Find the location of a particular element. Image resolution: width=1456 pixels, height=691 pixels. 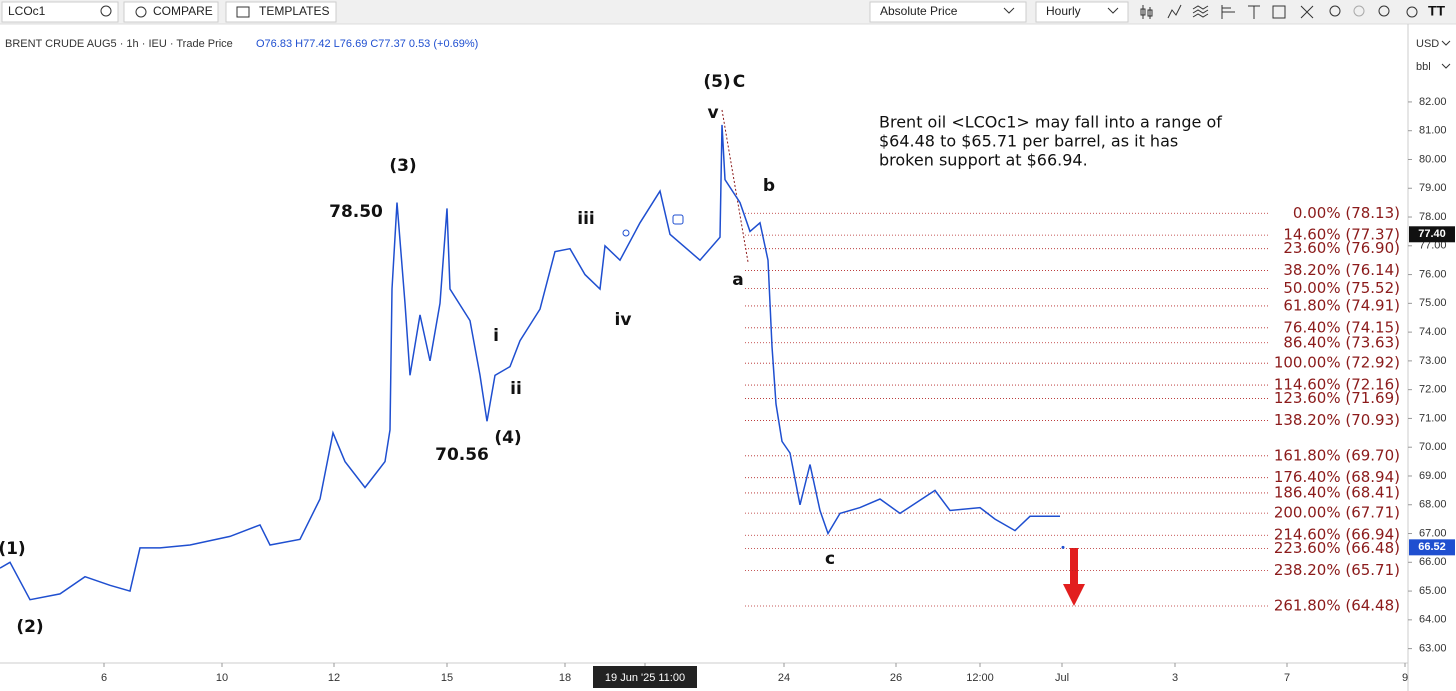

compare-button is located at coordinates (171, 12).